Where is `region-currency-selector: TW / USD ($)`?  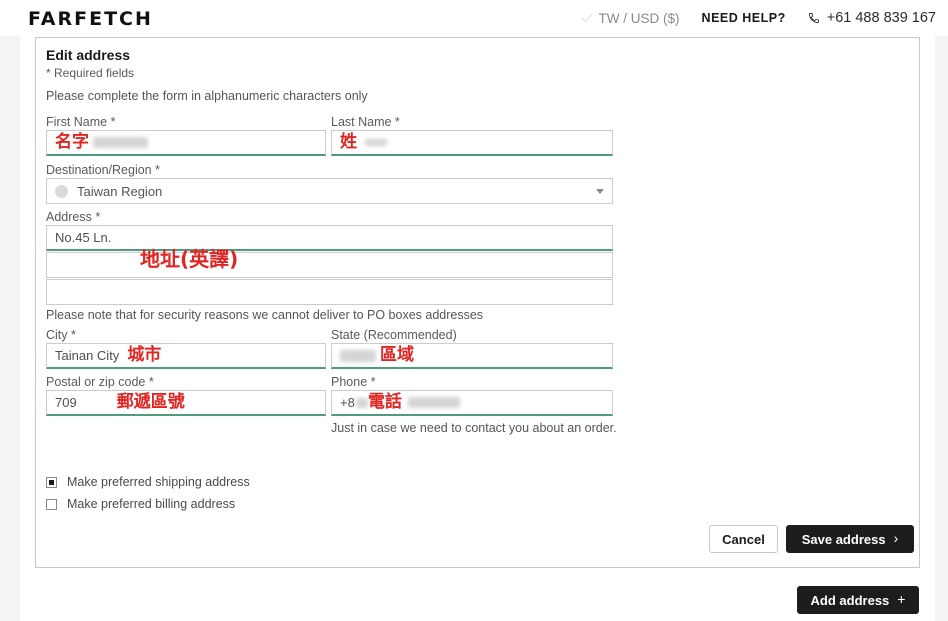
region-currency-selector: TW / USD ($) is located at coordinates (630, 18).